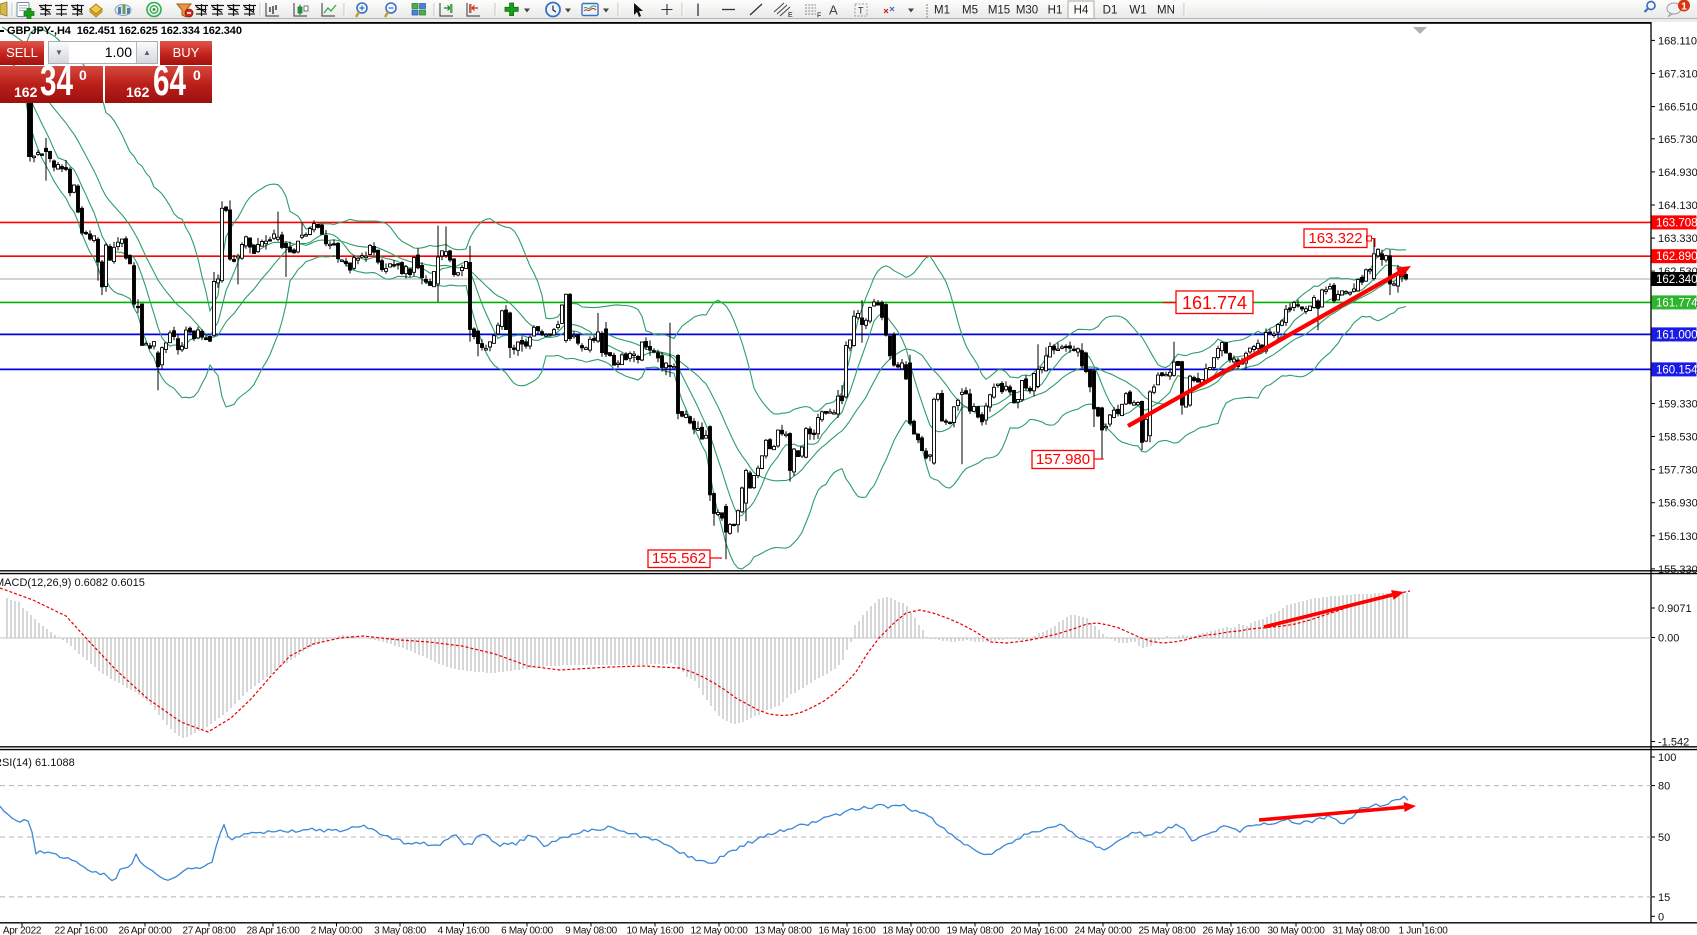 This screenshot has width=1697, height=935. Describe the element at coordinates (679, 558) in the screenshot. I see `svg-text: 155.562` at that location.